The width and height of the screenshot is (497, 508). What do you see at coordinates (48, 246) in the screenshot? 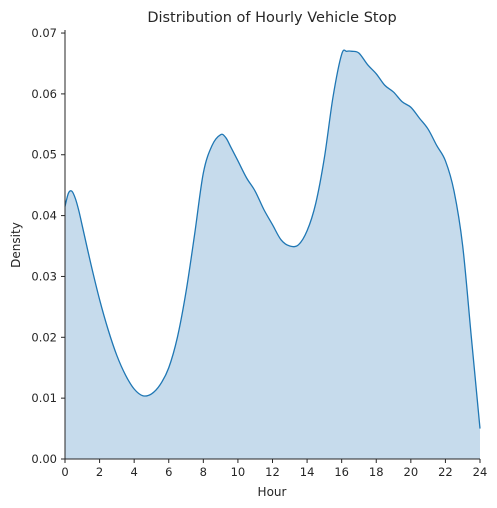
I see `y-axis-ticks: 0.00 0.01 0.02 0.03 0.04 0.05 0.06 0.07` at bounding box center [48, 246].